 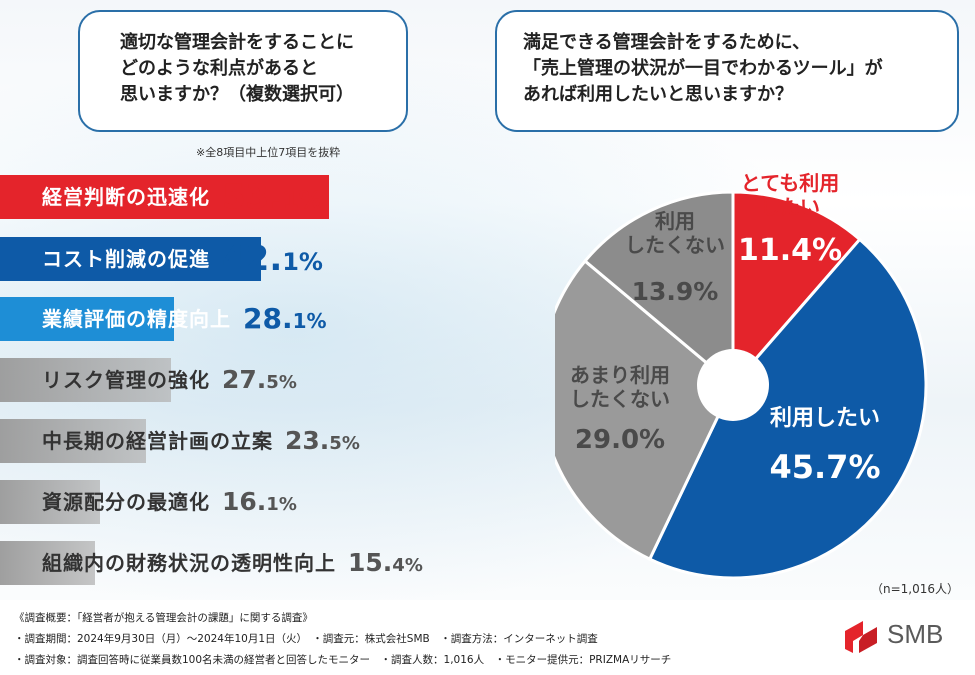 I want to click on bar-label-5: 中長期の経営計画の立案, so click(x=157, y=441).